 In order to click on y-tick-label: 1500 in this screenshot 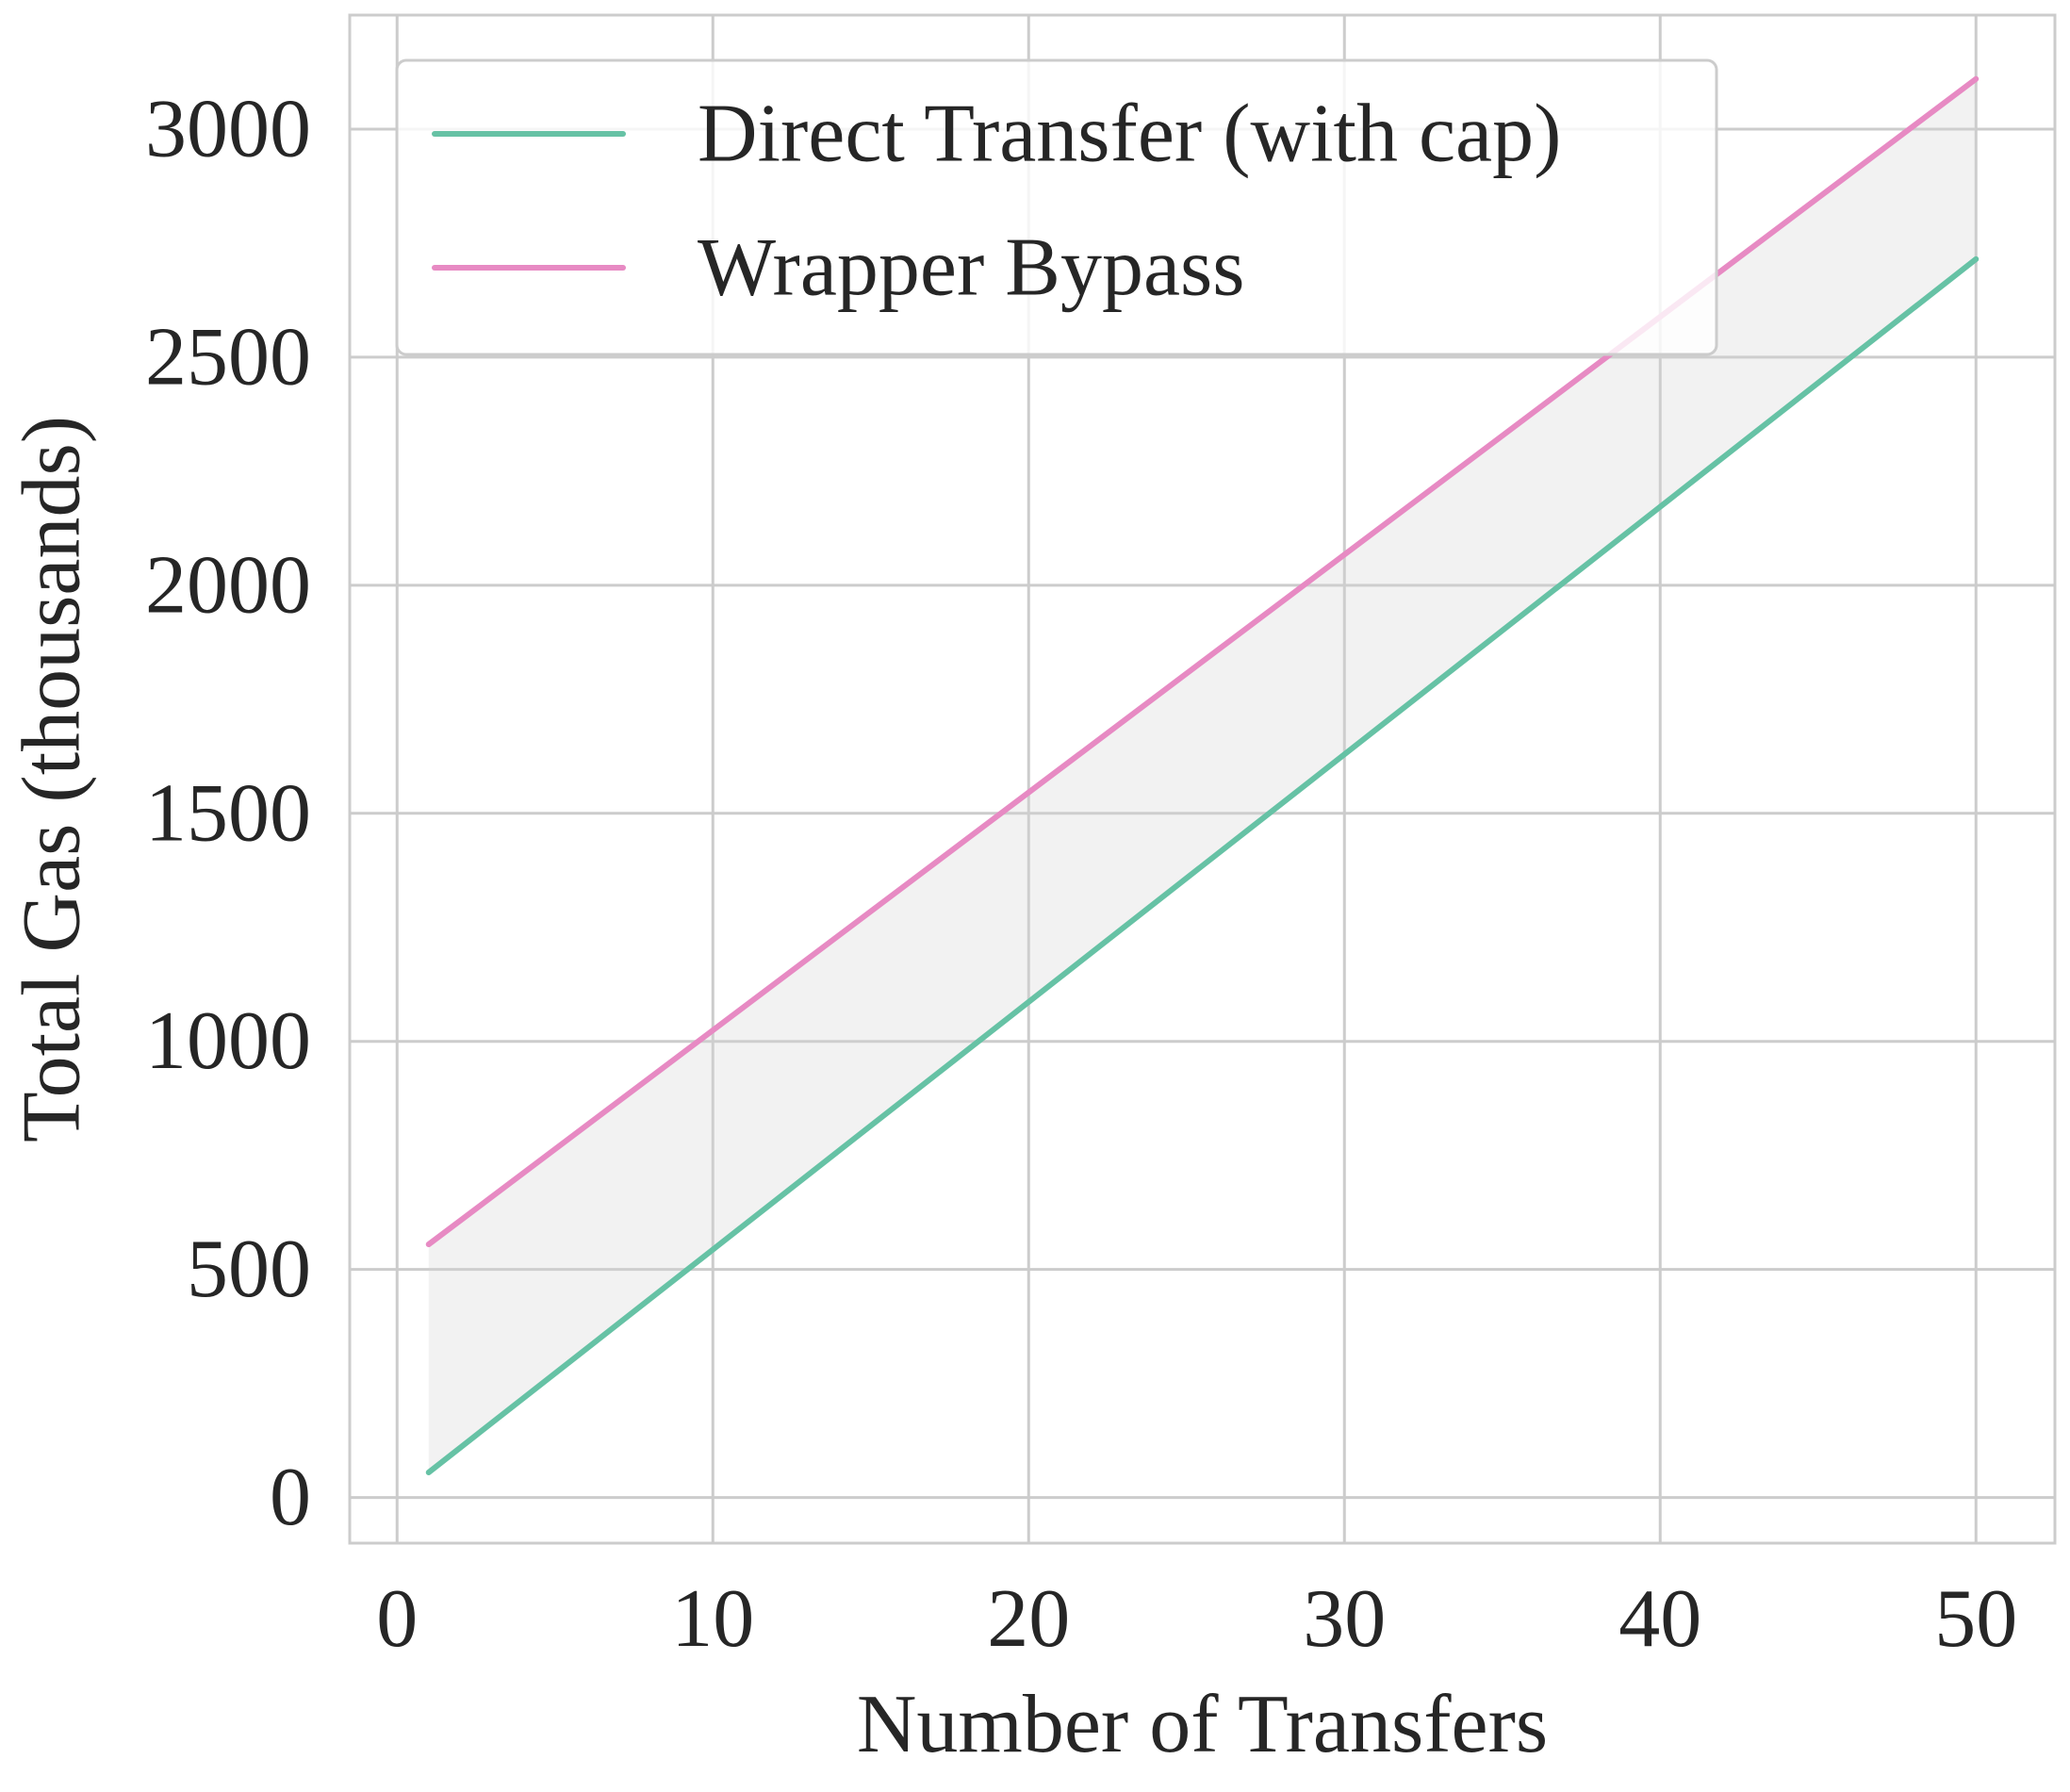, I will do `click(228, 813)`.